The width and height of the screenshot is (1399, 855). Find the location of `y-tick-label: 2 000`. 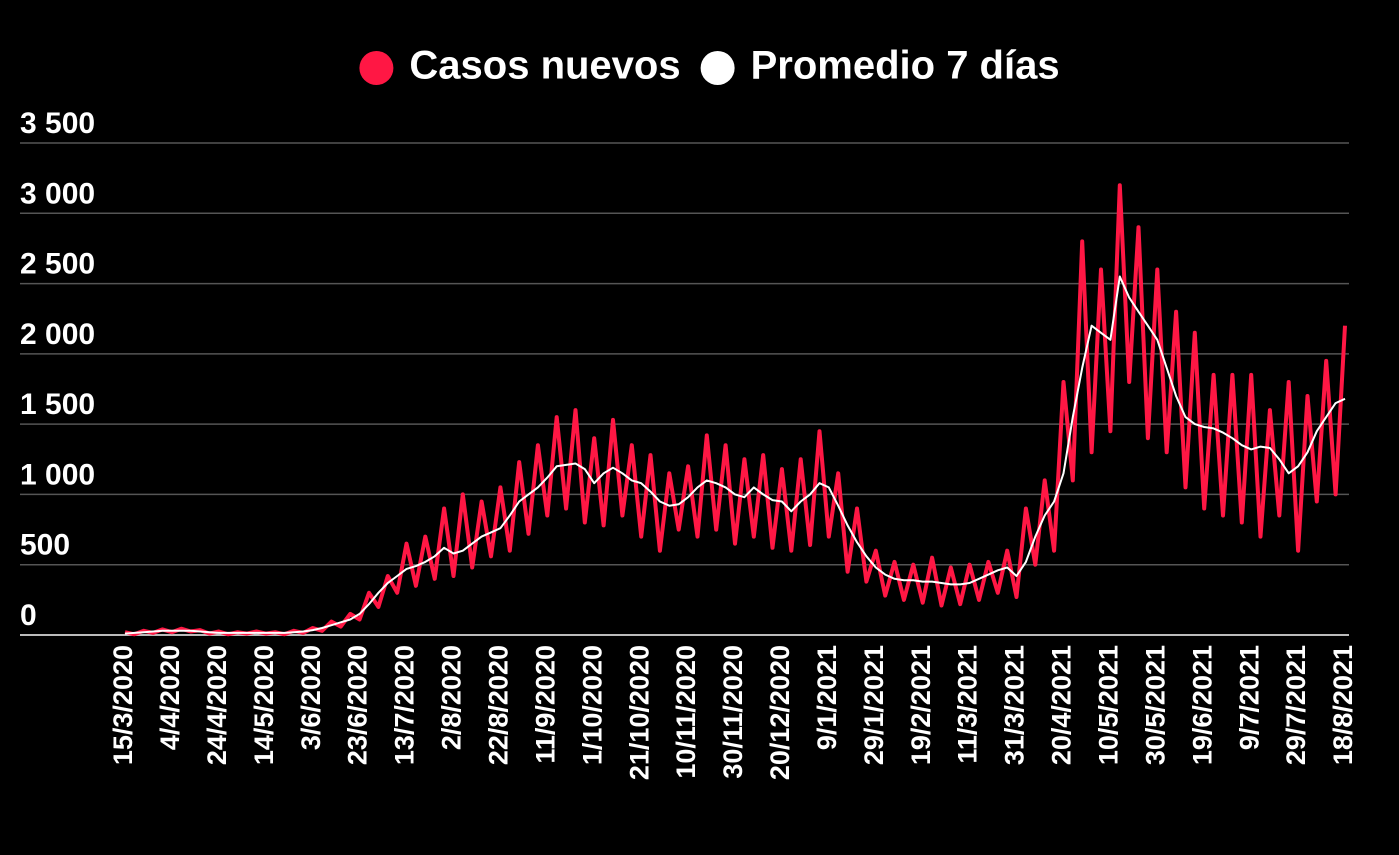

y-tick-label: 2 000 is located at coordinates (57, 334).